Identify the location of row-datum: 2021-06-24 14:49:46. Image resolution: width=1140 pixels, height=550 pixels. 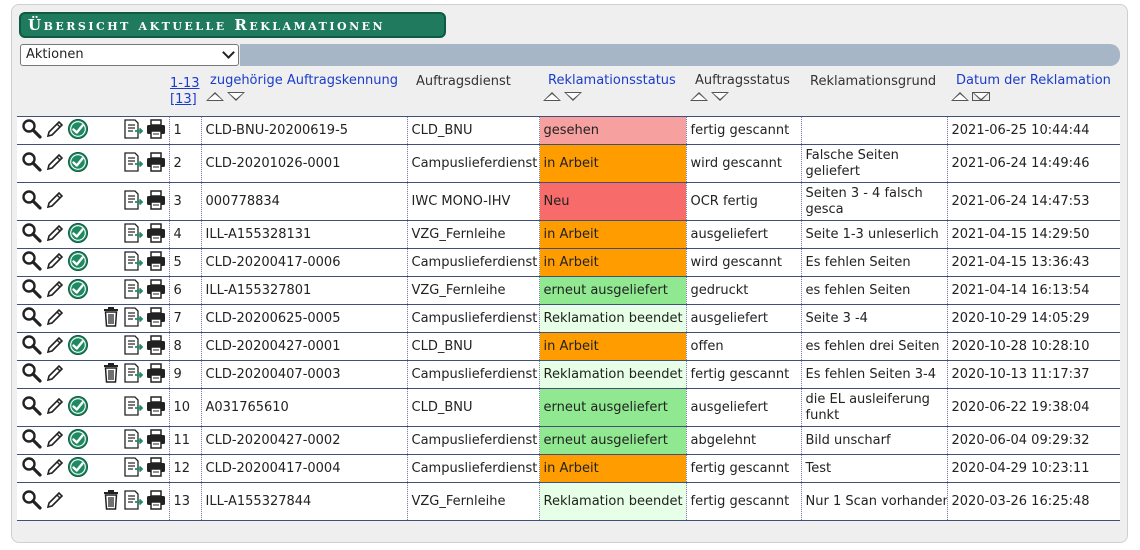
(1033, 163).